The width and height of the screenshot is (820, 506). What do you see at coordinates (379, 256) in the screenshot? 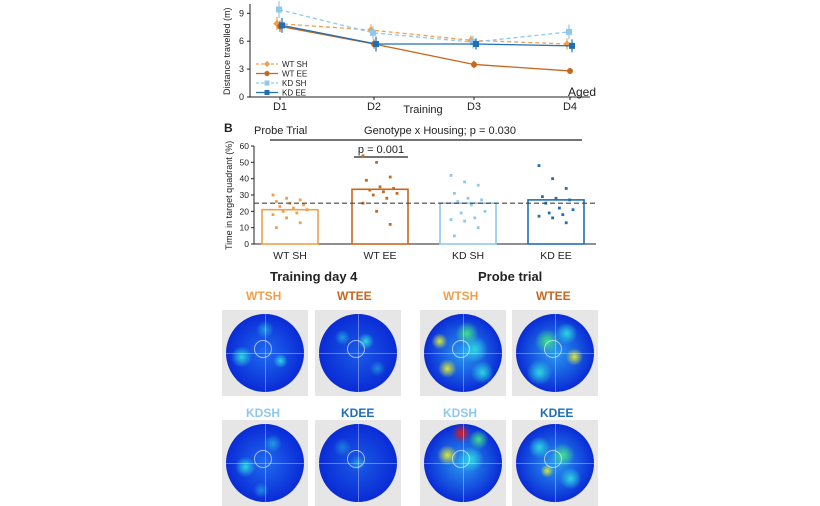
I see `bar-category-label: WT EE` at bounding box center [379, 256].